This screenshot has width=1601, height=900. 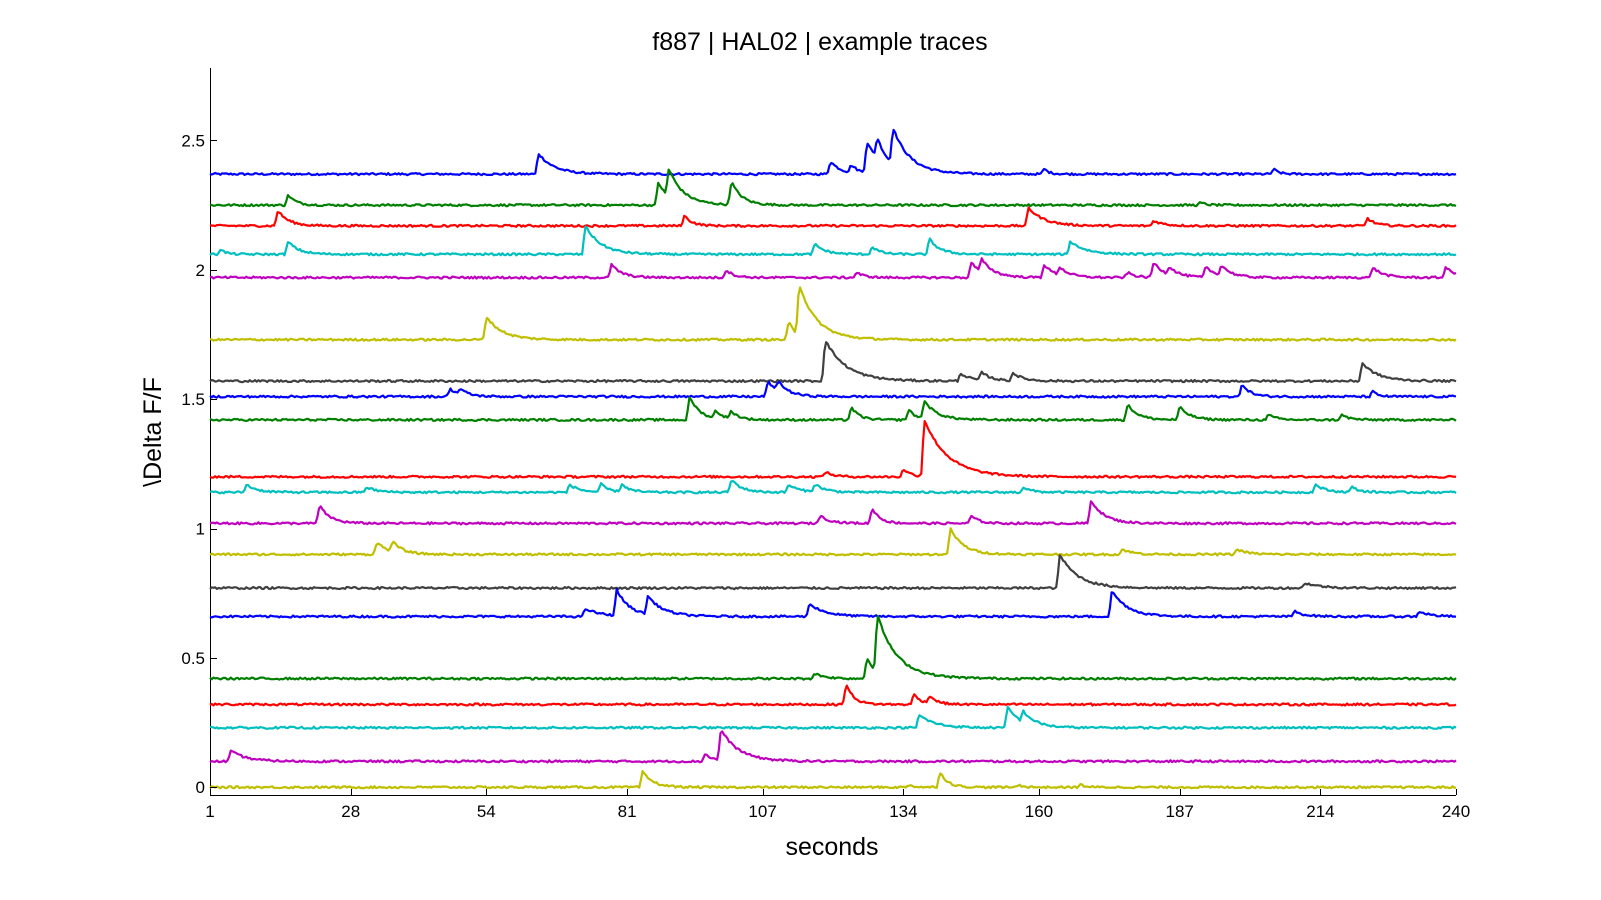 What do you see at coordinates (153, 432) in the screenshot?
I see `y-axis-label: \Delta F/F` at bounding box center [153, 432].